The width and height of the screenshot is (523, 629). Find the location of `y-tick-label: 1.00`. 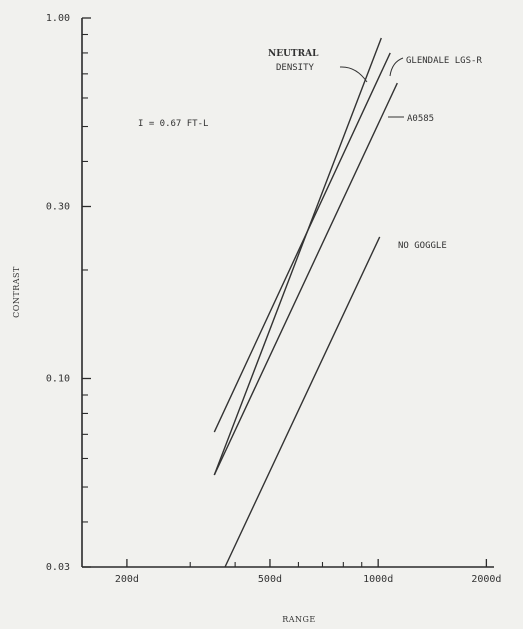

y-tick-label: 1.00 is located at coordinates (58, 18).